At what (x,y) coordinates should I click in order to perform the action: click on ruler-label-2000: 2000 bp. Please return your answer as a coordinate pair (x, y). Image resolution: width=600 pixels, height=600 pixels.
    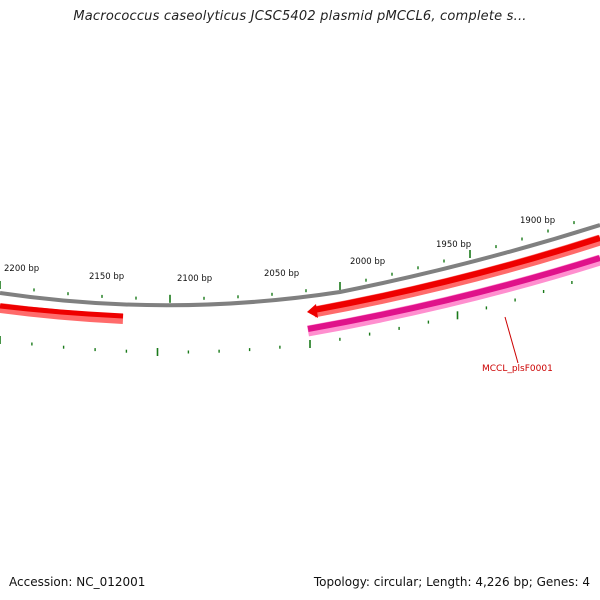
    Looking at the image, I should click on (367, 262).